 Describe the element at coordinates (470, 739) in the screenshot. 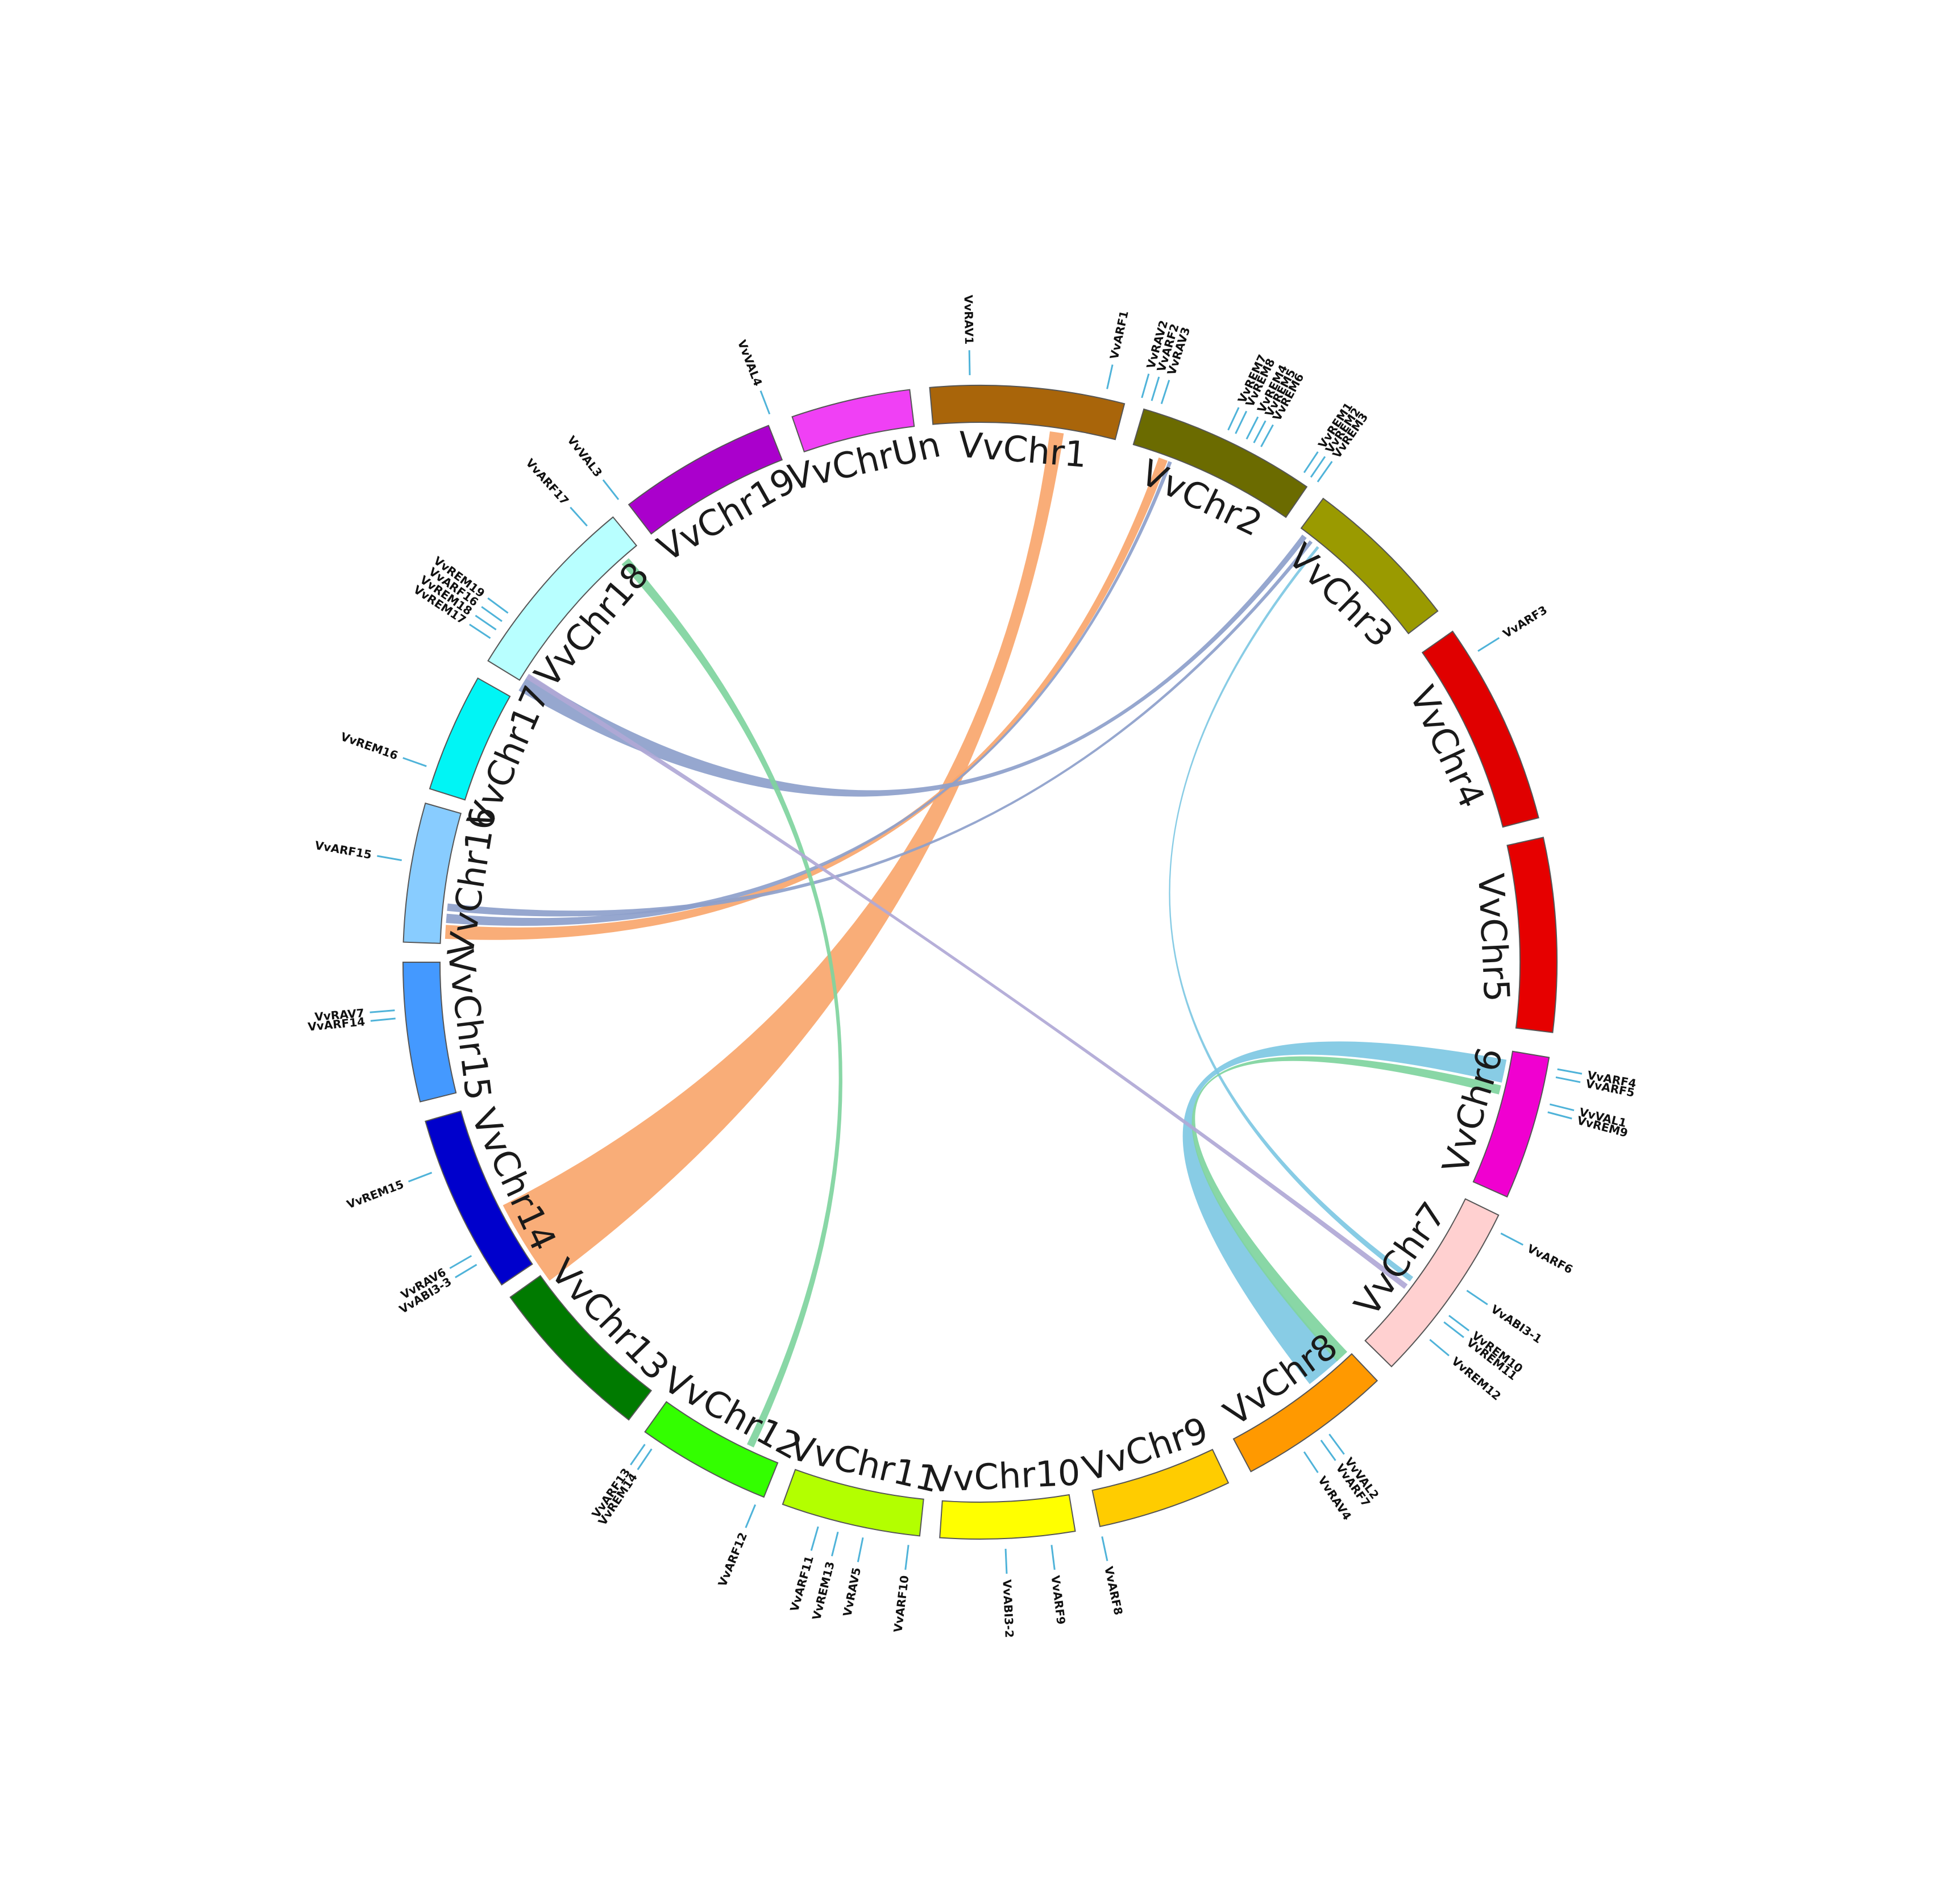

I see `chromosome-vvchr17` at that location.